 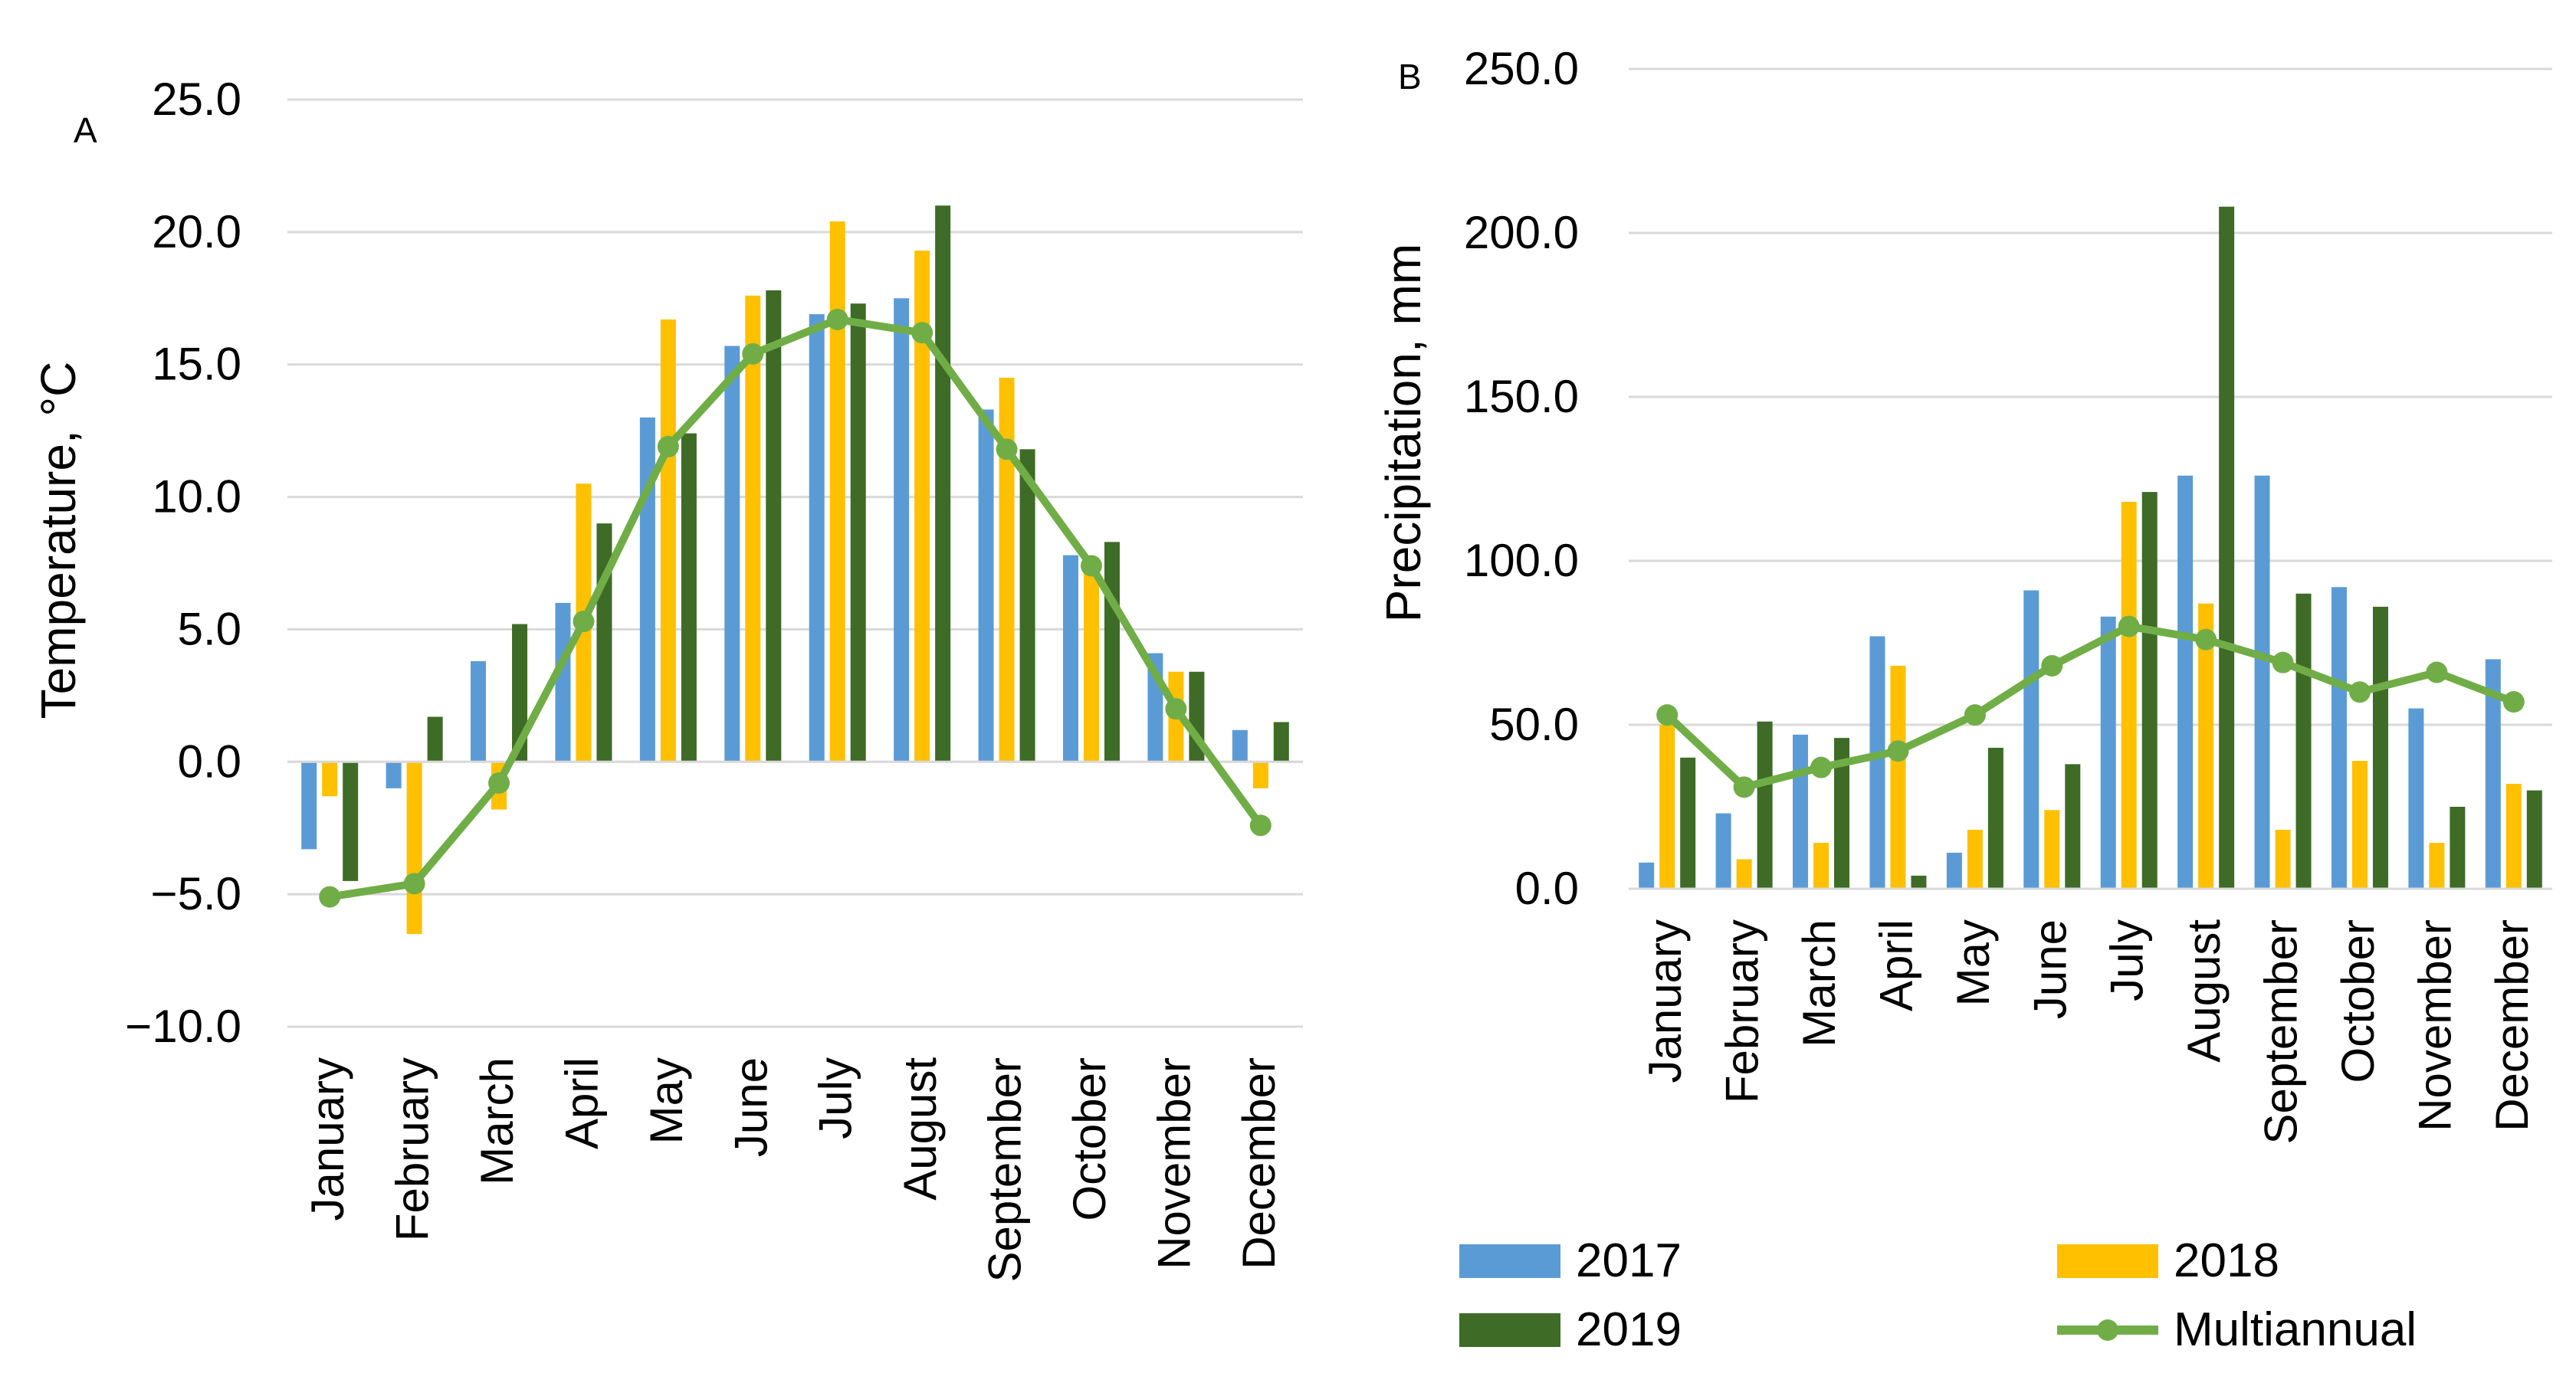 What do you see at coordinates (1665, 1001) in the screenshot?
I see `x-tick-label: January` at bounding box center [1665, 1001].